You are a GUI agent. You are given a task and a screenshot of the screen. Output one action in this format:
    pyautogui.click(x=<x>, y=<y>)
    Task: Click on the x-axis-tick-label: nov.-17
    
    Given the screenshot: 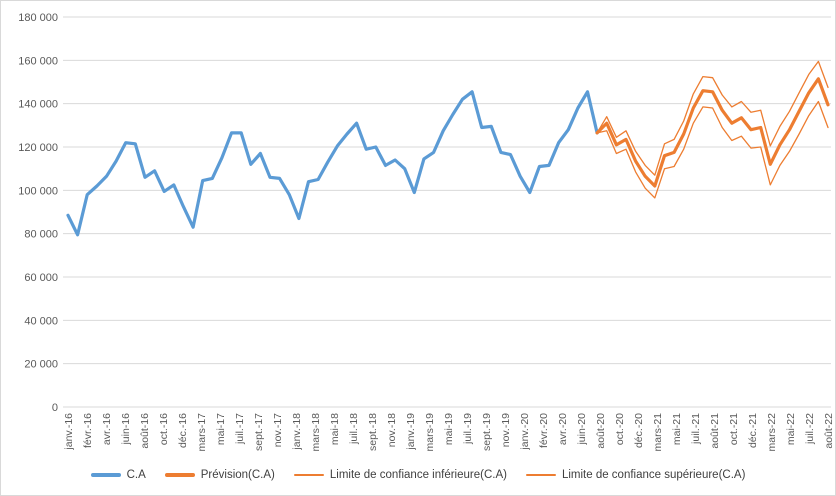 What is the action you would take?
    pyautogui.click(x=278, y=430)
    